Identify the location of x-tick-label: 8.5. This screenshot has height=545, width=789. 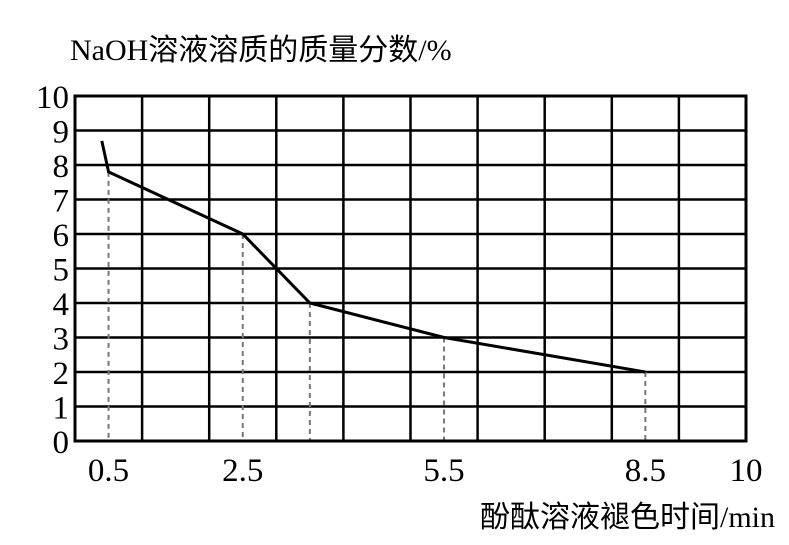
(645, 471).